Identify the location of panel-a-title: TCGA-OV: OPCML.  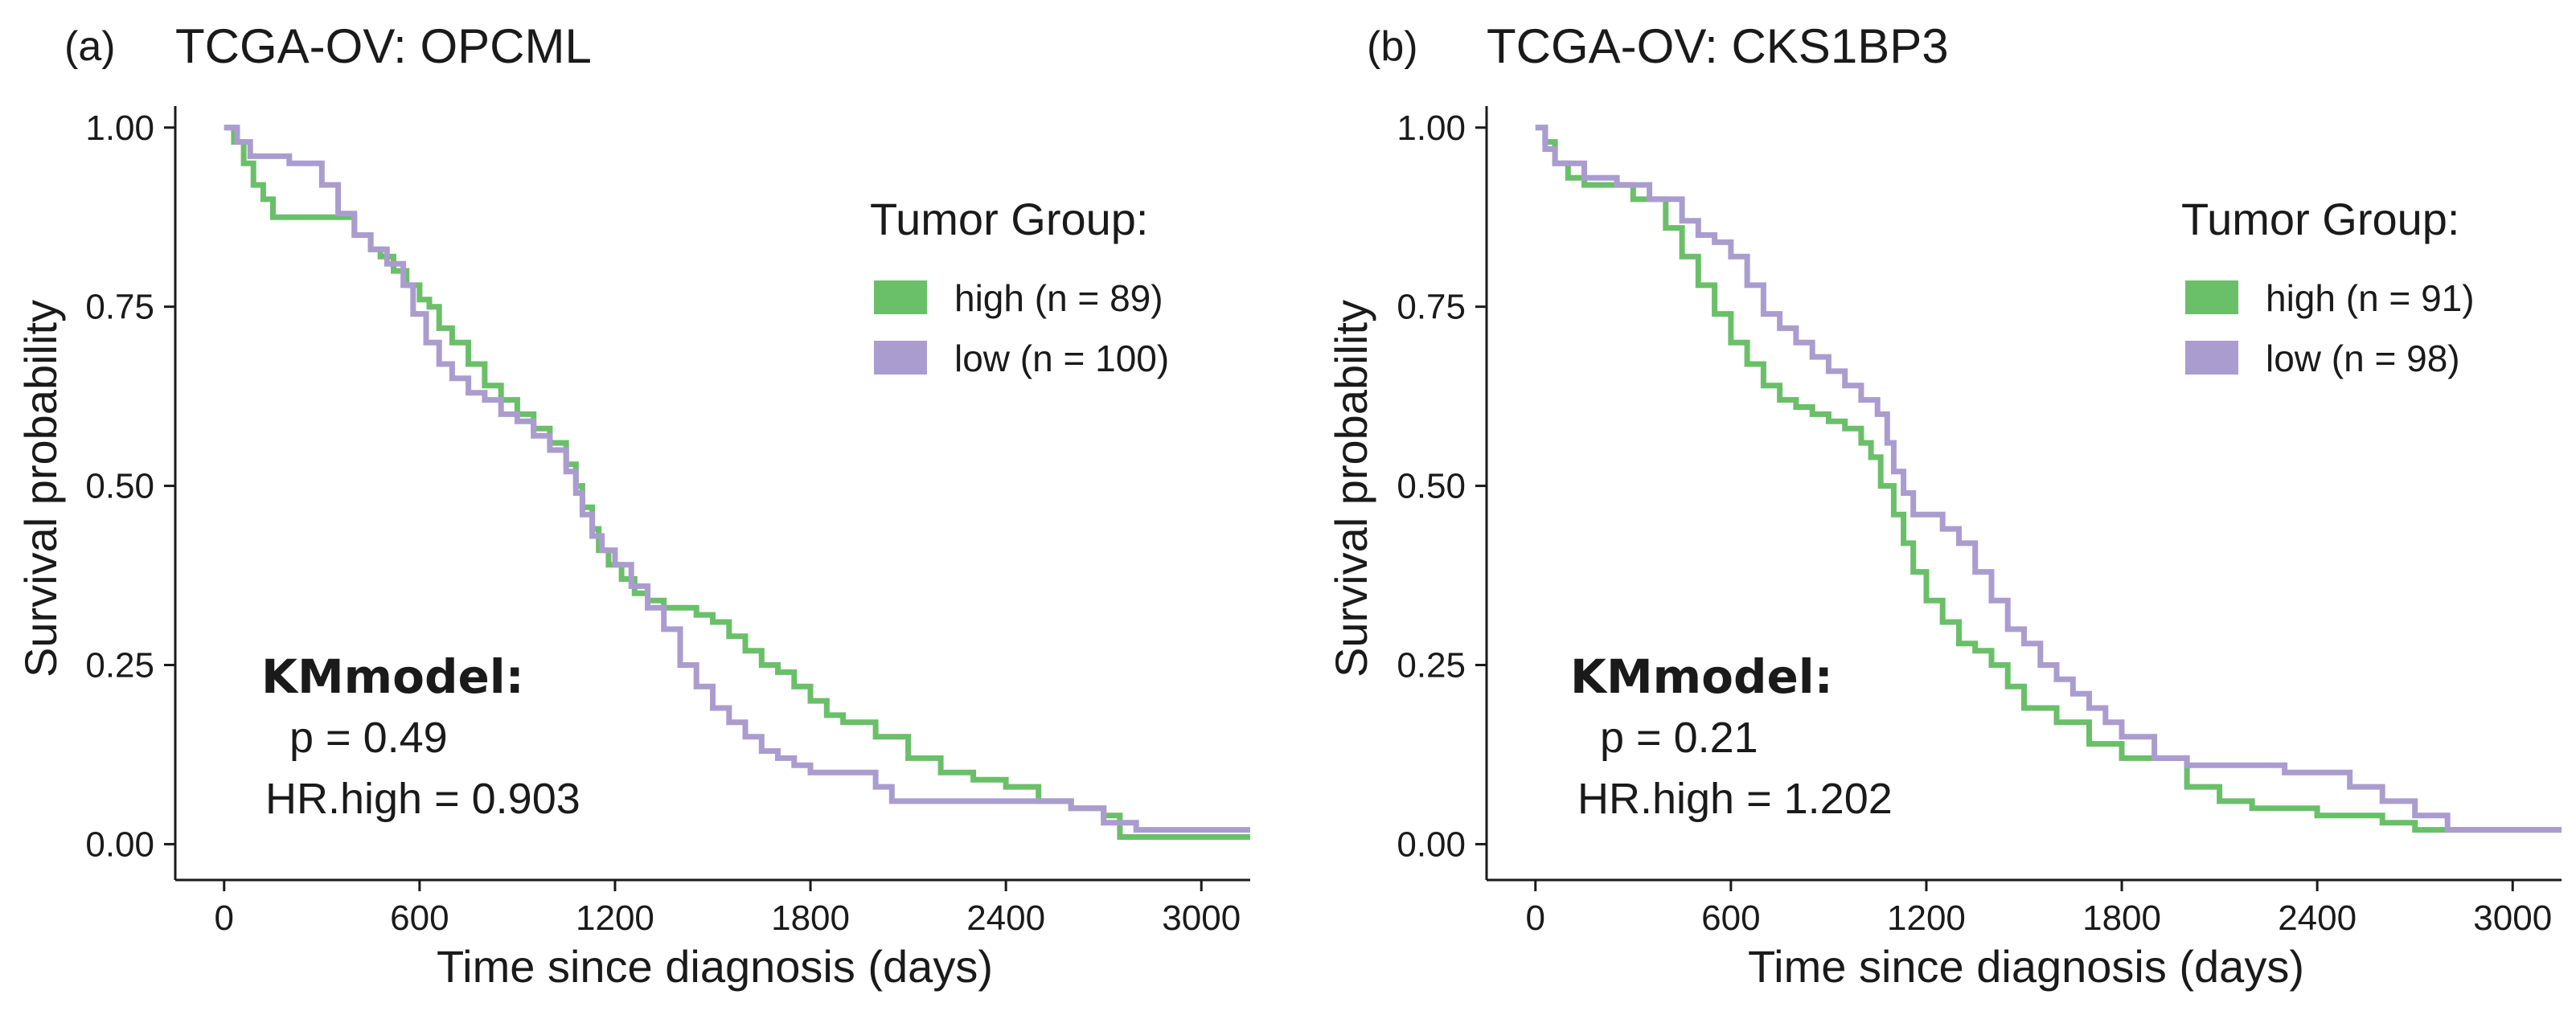
(383, 46).